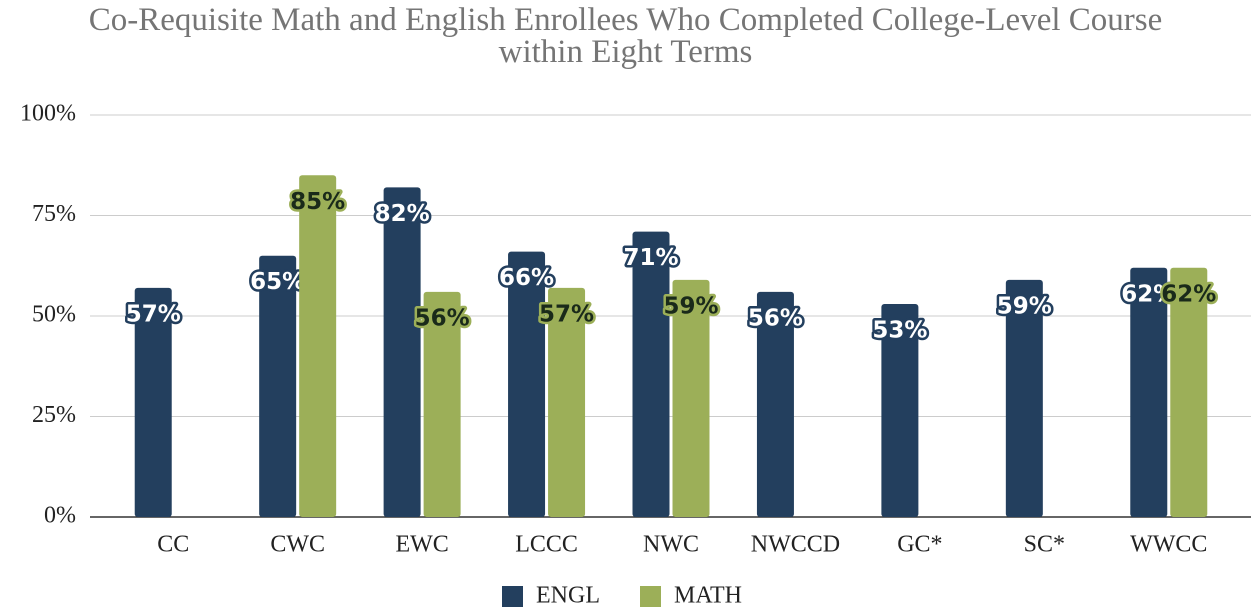 This screenshot has height=611, width=1251. I want to click on data-label: 82%, so click(402, 214).